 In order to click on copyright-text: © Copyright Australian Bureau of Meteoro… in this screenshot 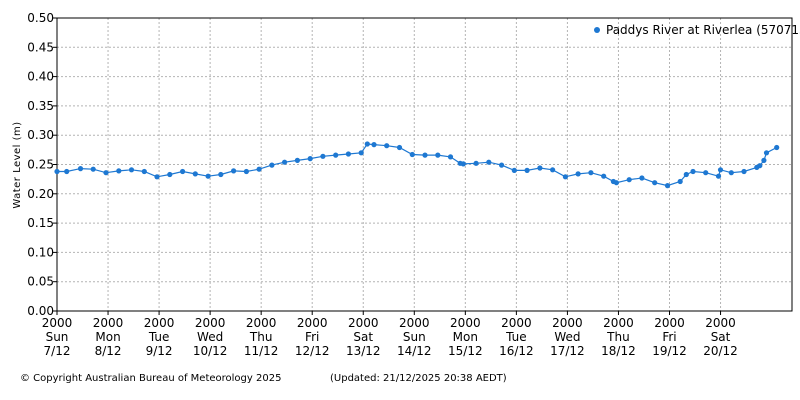, I will do `click(151, 378)`.